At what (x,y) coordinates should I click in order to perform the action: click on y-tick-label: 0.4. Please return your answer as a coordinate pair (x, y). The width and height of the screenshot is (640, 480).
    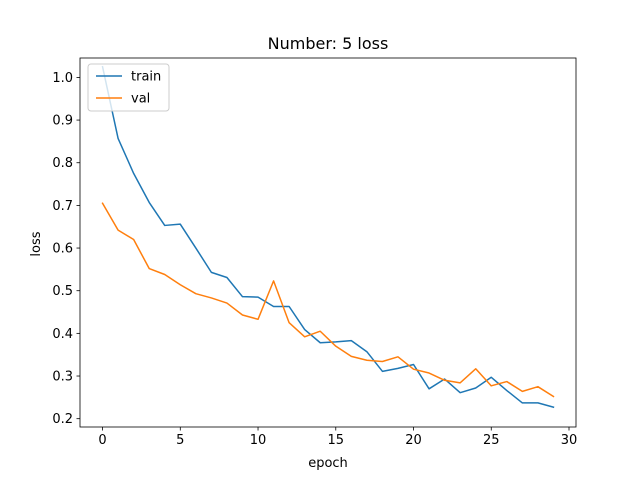
    Looking at the image, I should click on (62, 334).